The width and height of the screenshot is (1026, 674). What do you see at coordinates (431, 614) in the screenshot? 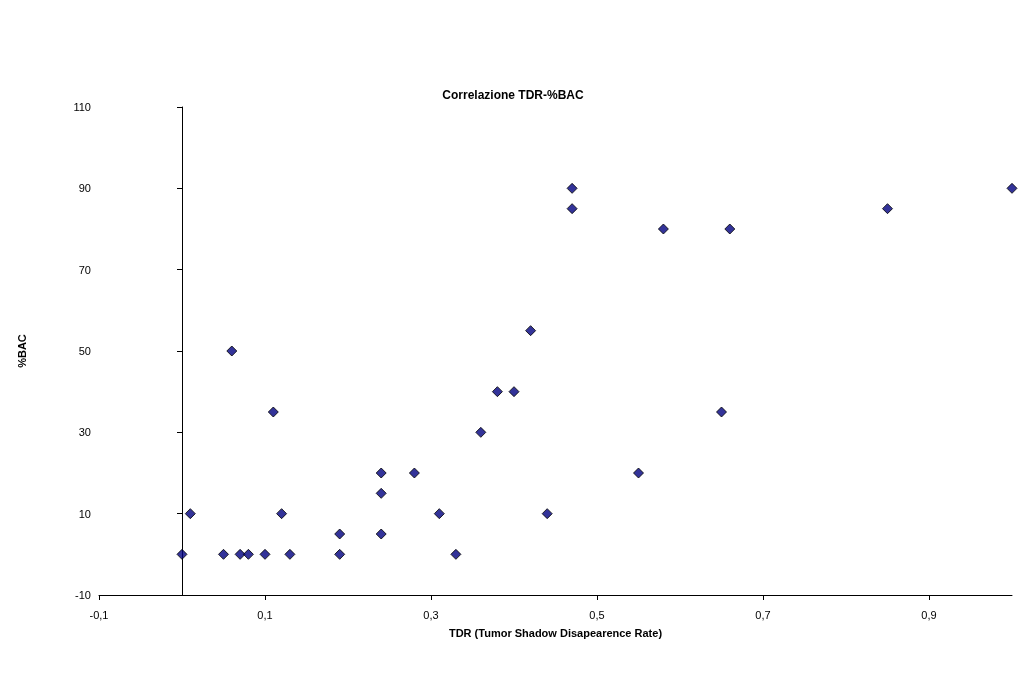
I see `x-tick-label: 0,3` at bounding box center [431, 614].